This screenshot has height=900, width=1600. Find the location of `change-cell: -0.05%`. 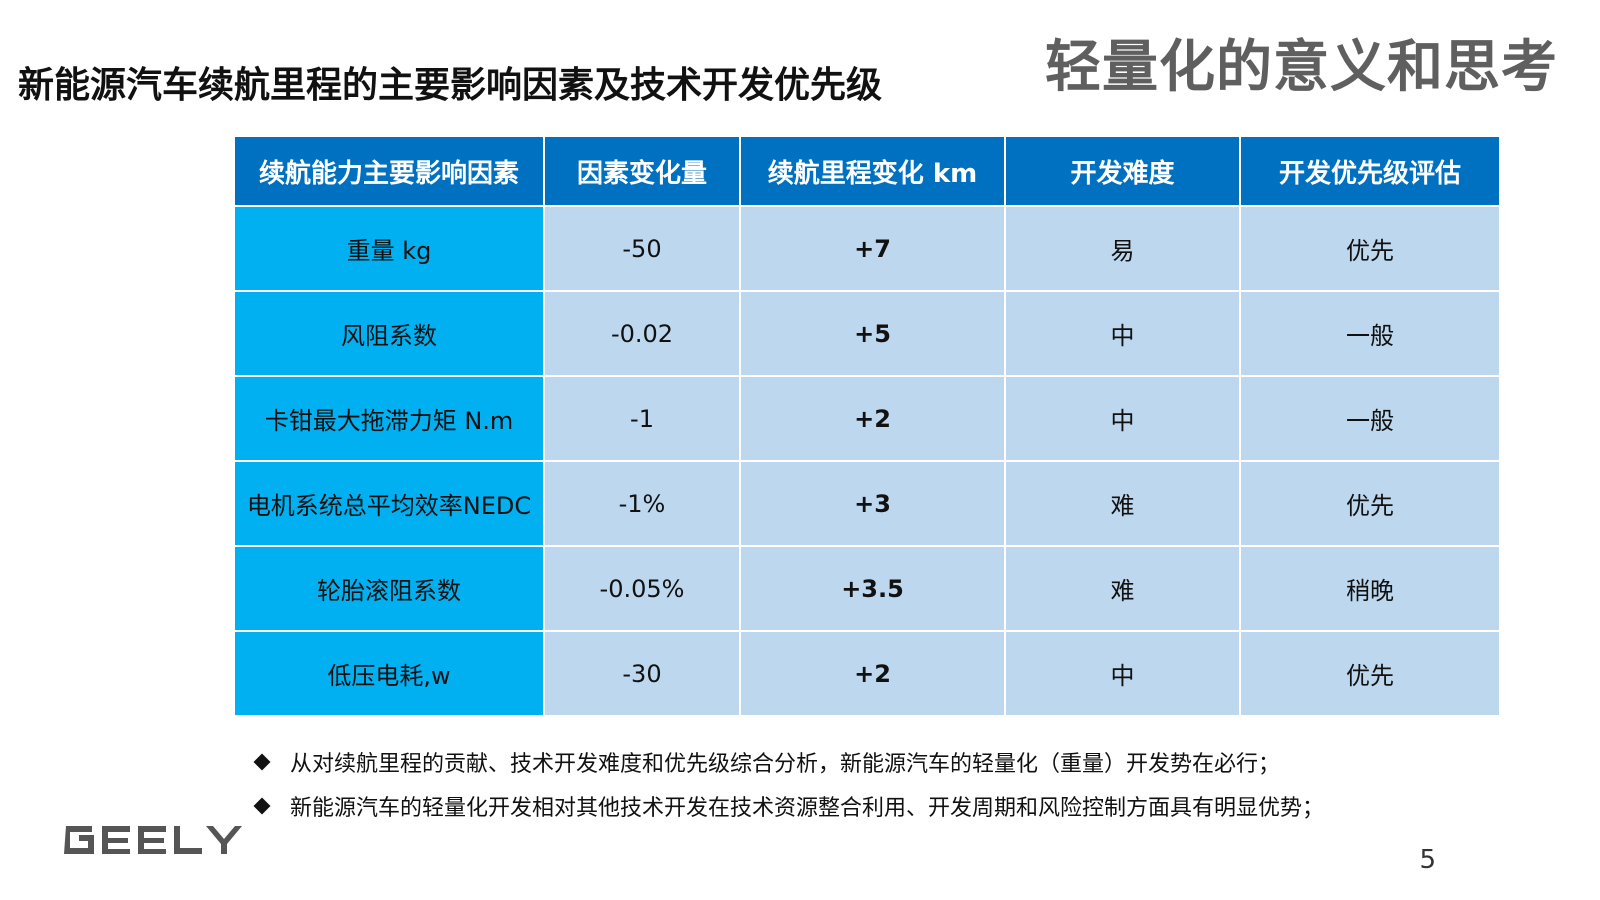

change-cell: -0.05% is located at coordinates (642, 588).